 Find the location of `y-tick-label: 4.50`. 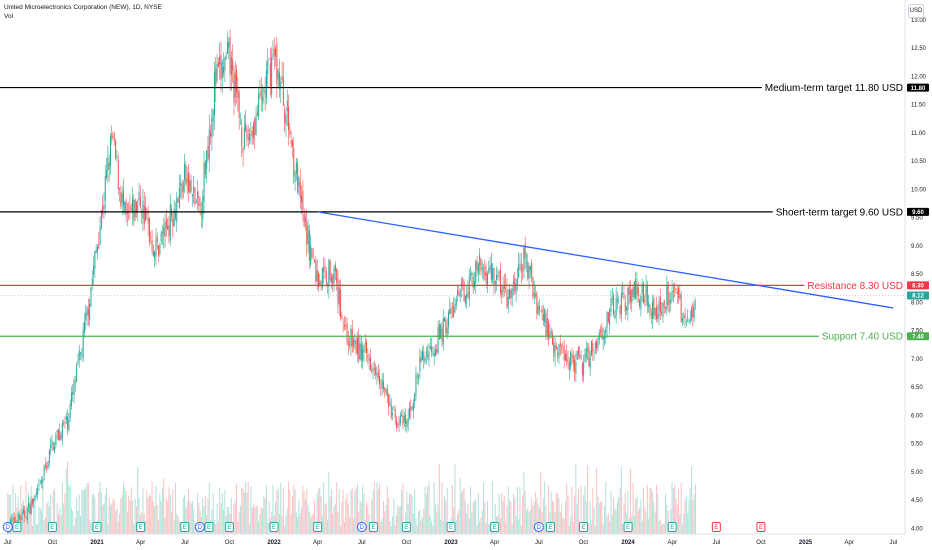

y-tick-label: 4.50 is located at coordinates (917, 501).